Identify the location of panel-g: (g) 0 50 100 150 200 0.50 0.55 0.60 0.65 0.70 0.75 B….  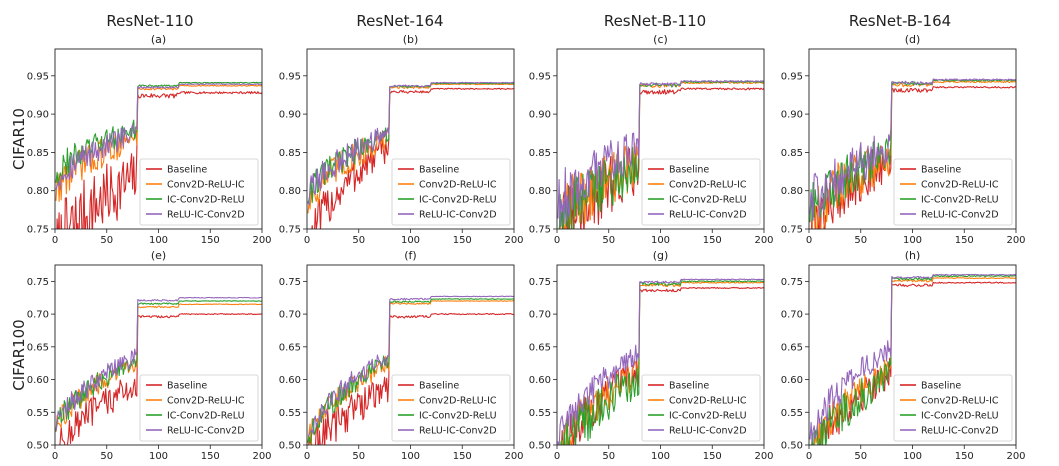
(651, 355).